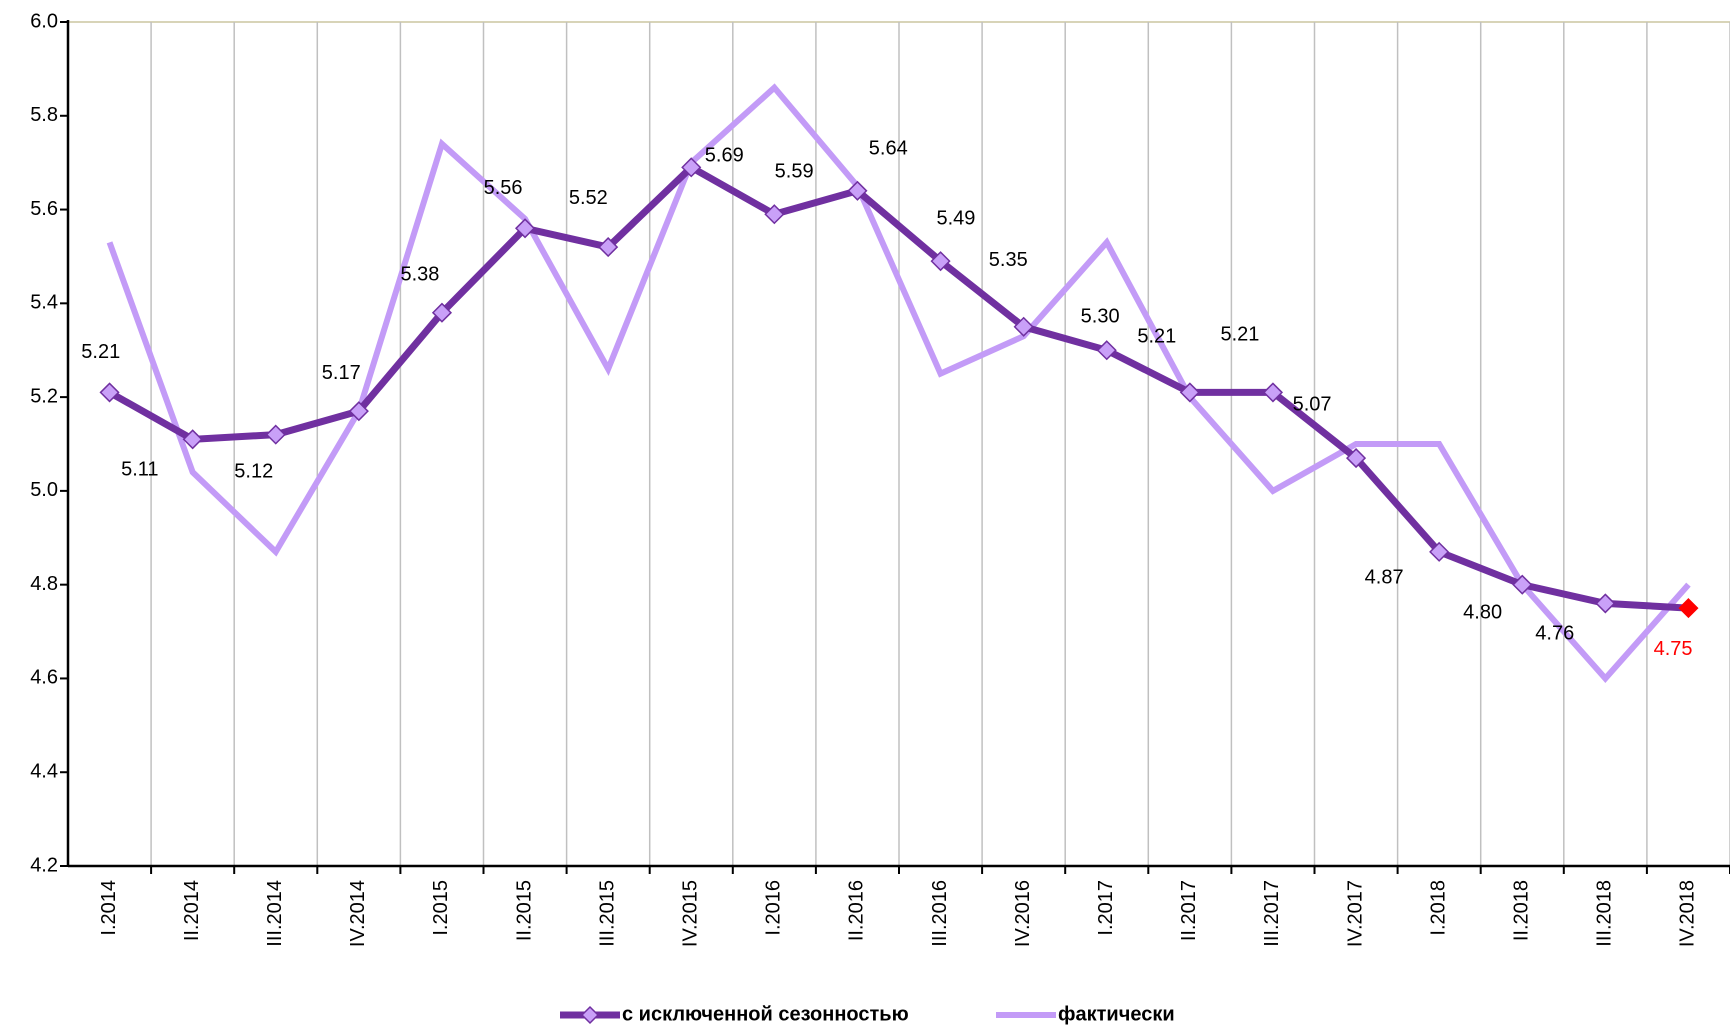  What do you see at coordinates (588, 198) in the screenshot?
I see `data-label: 5.52` at bounding box center [588, 198].